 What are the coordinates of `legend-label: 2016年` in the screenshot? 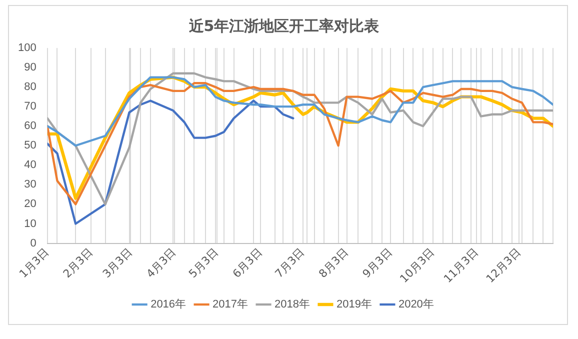 It's located at (168, 304).